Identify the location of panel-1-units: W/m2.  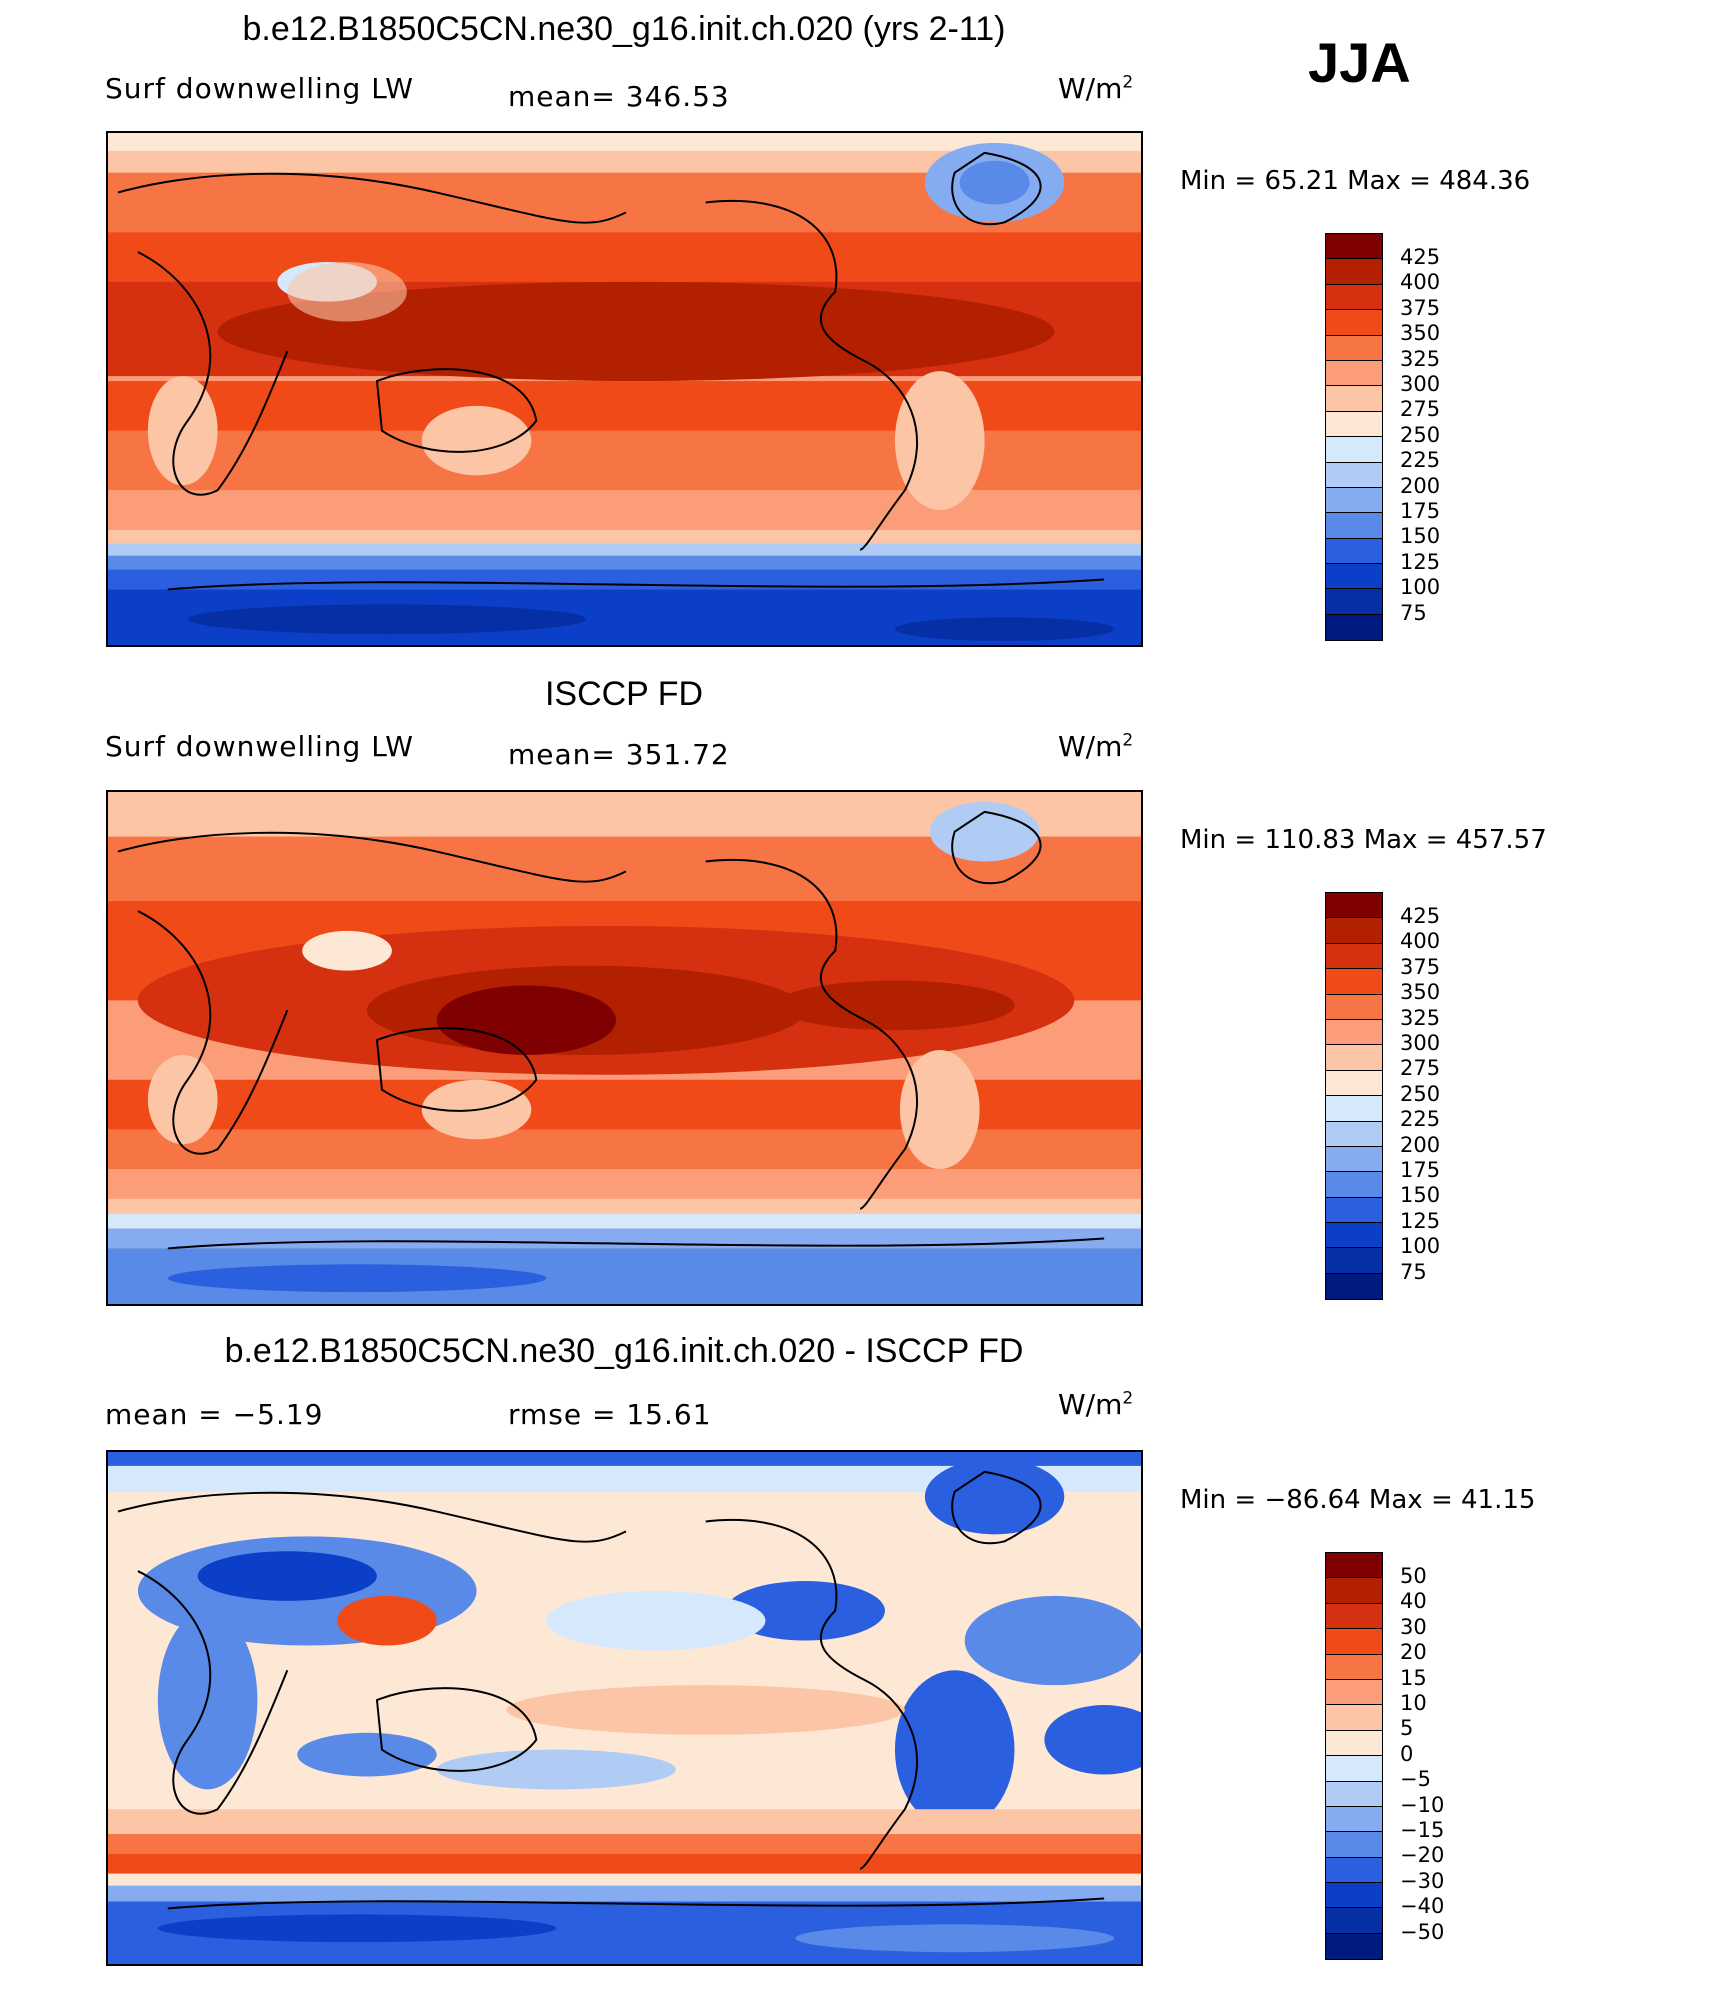
(1096, 88).